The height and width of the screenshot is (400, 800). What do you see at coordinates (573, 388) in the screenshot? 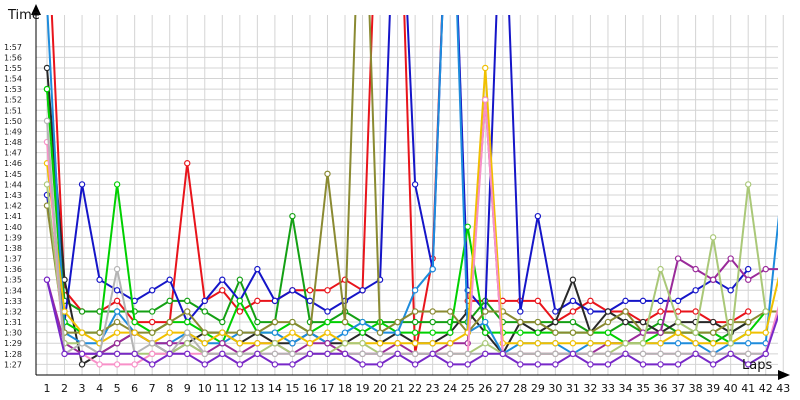
I see `x-tick-label: 31` at bounding box center [573, 388].